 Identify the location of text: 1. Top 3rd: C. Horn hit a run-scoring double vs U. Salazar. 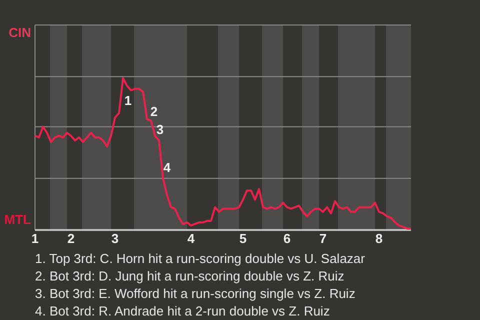
(200, 258).